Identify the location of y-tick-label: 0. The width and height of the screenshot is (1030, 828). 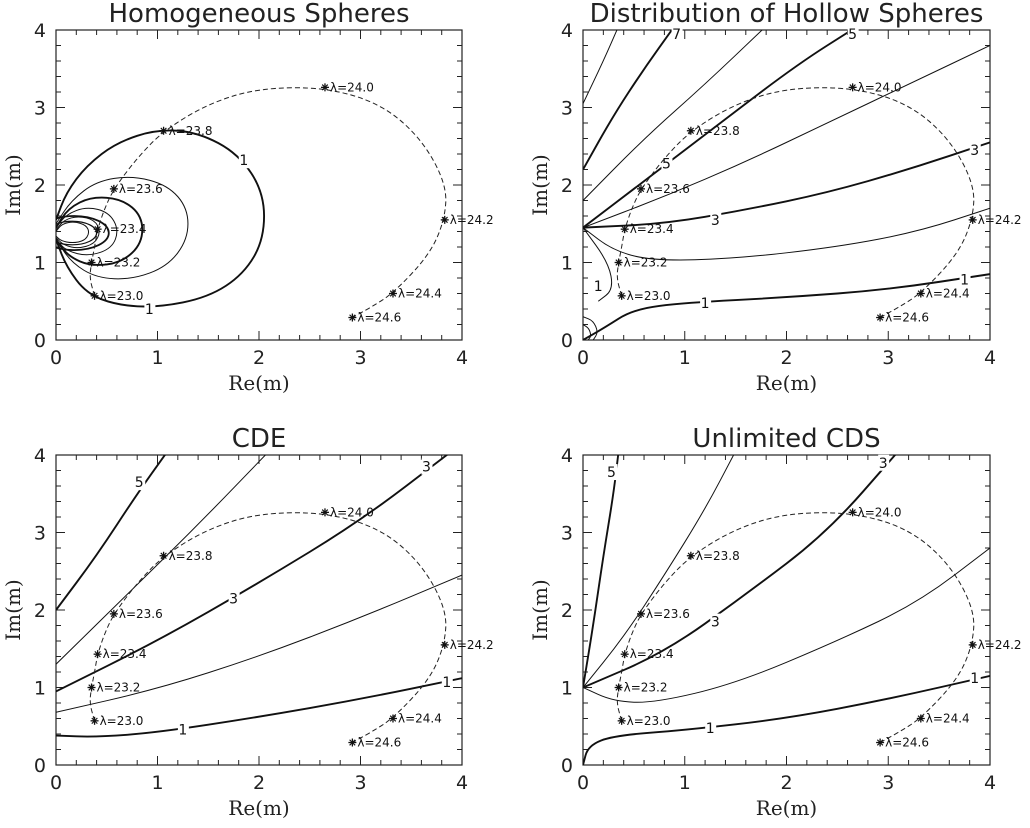
(40, 766).